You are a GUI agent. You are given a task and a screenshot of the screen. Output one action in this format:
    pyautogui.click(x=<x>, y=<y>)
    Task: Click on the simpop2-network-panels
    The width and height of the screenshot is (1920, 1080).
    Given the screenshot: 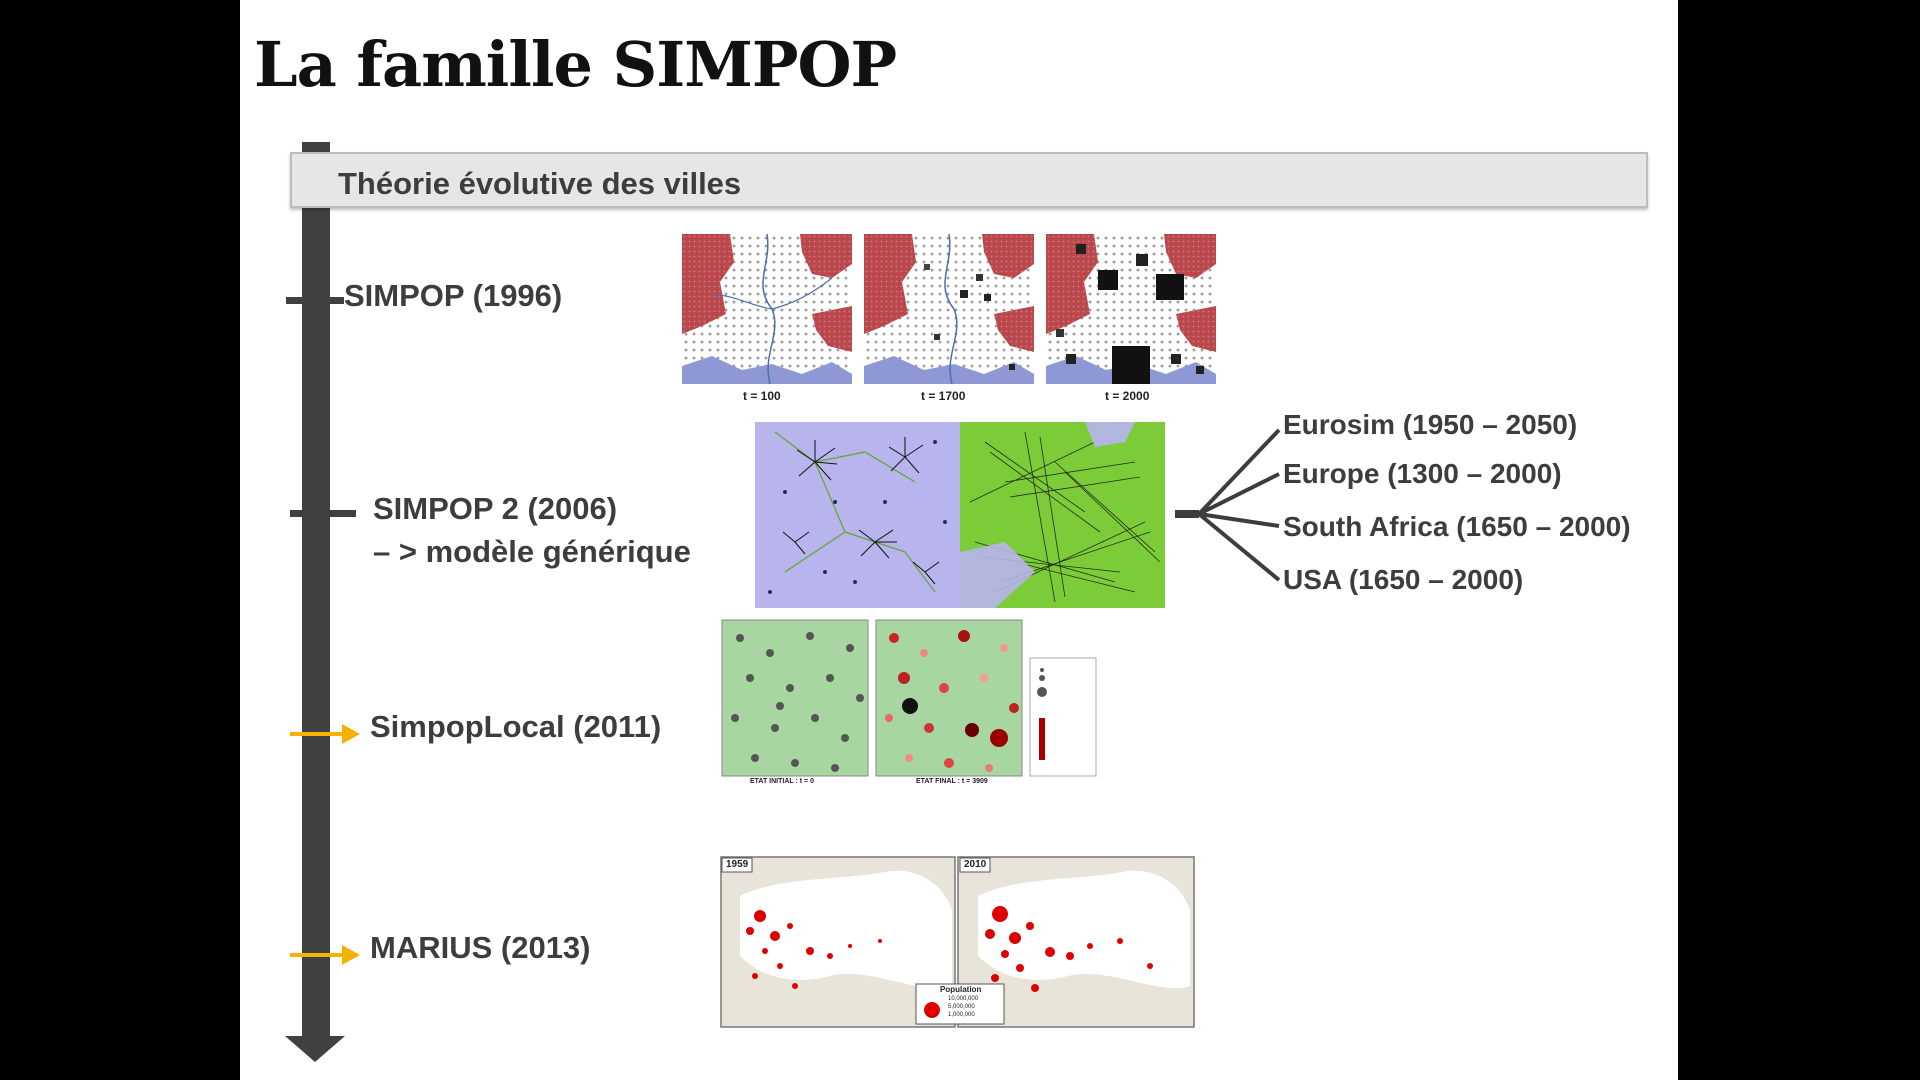 What is the action you would take?
    pyautogui.click(x=960, y=515)
    